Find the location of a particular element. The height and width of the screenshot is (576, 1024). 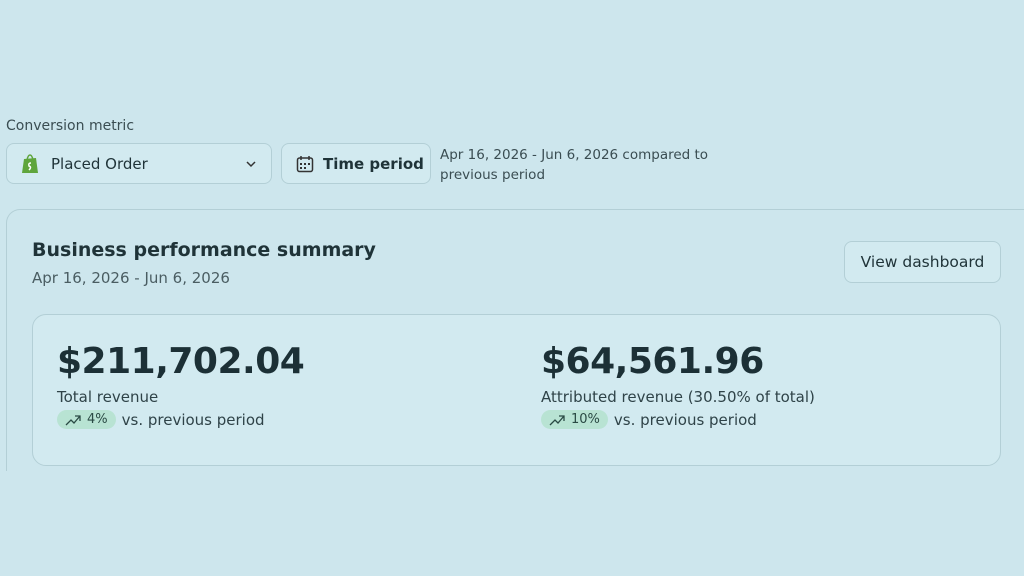

metric-value: $64,561.96 is located at coordinates (652, 361).